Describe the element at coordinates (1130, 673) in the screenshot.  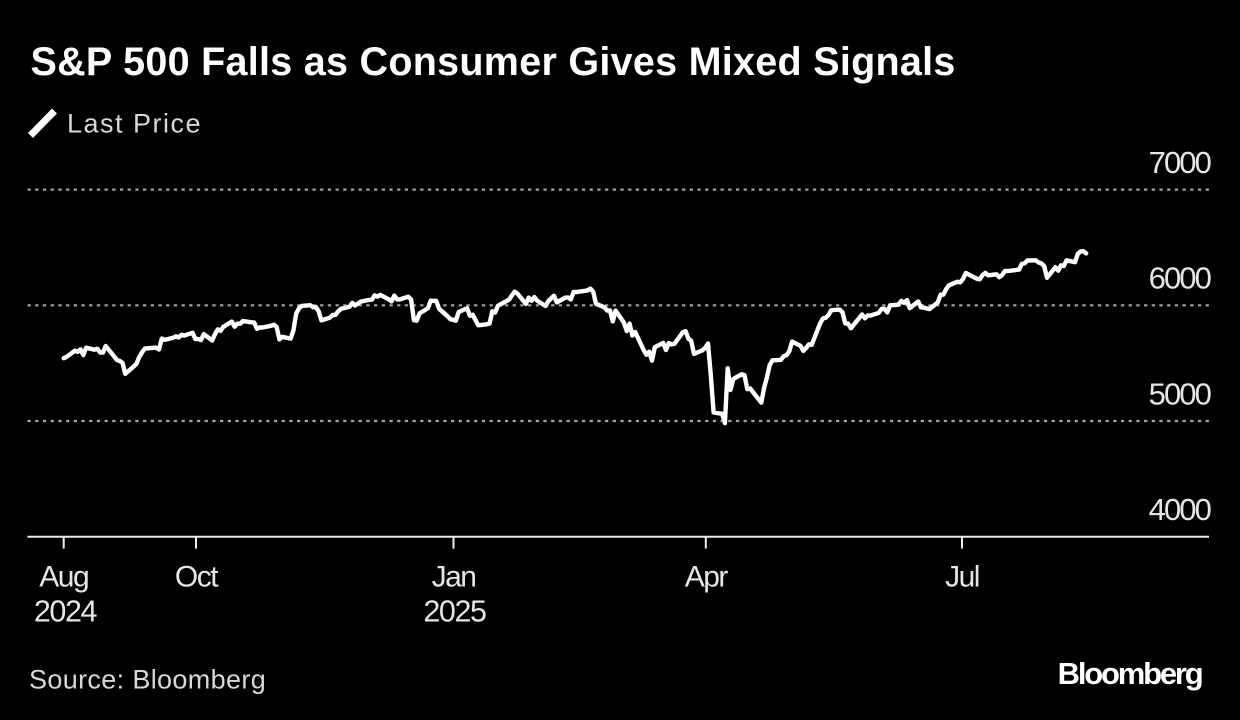
I see `svg-text: Bloomberg` at that location.